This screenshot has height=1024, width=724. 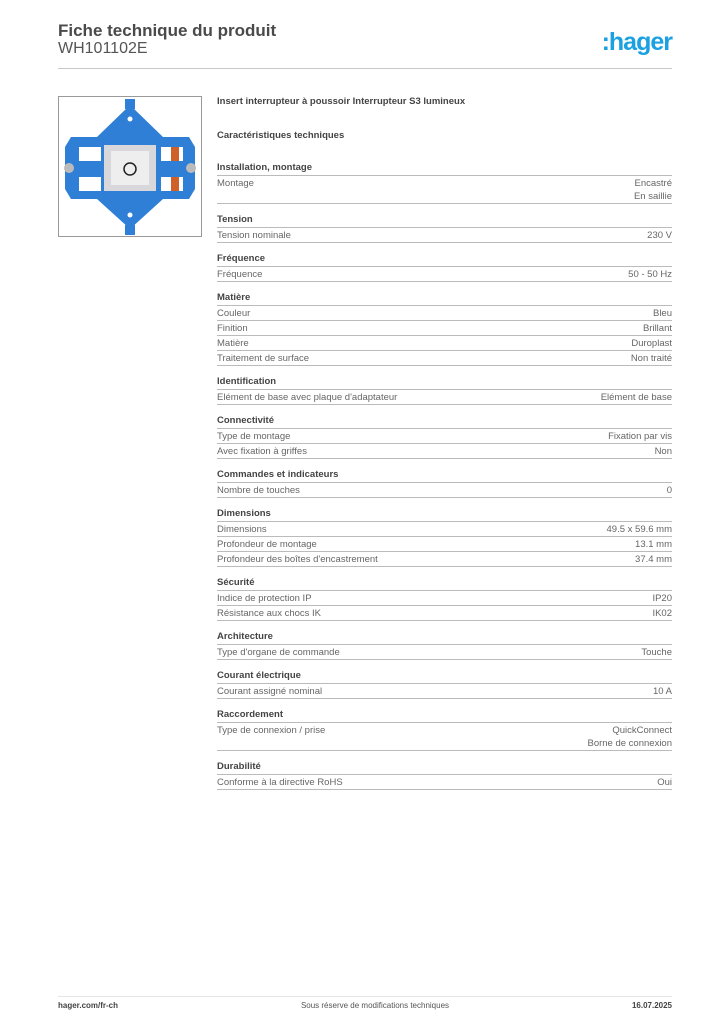 I want to click on spec-value-line: Touche, so click(x=656, y=652).